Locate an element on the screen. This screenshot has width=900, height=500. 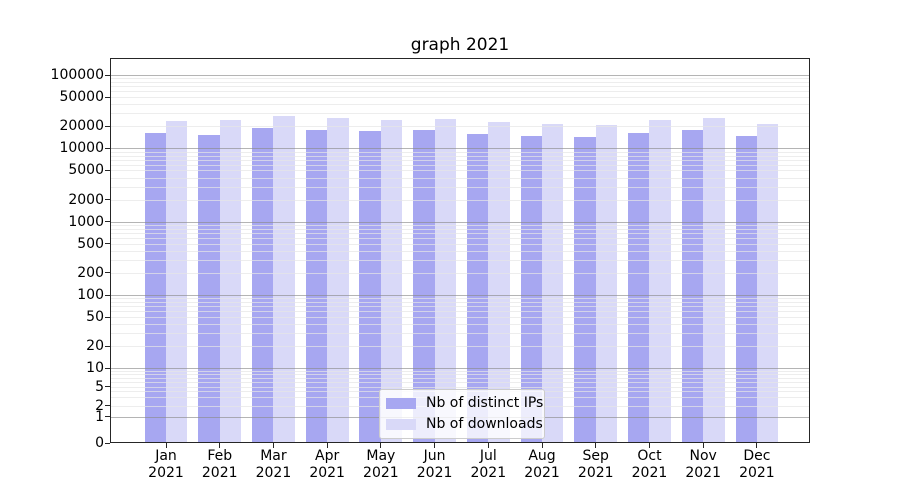
x-tick-month: May is located at coordinates (381, 456).